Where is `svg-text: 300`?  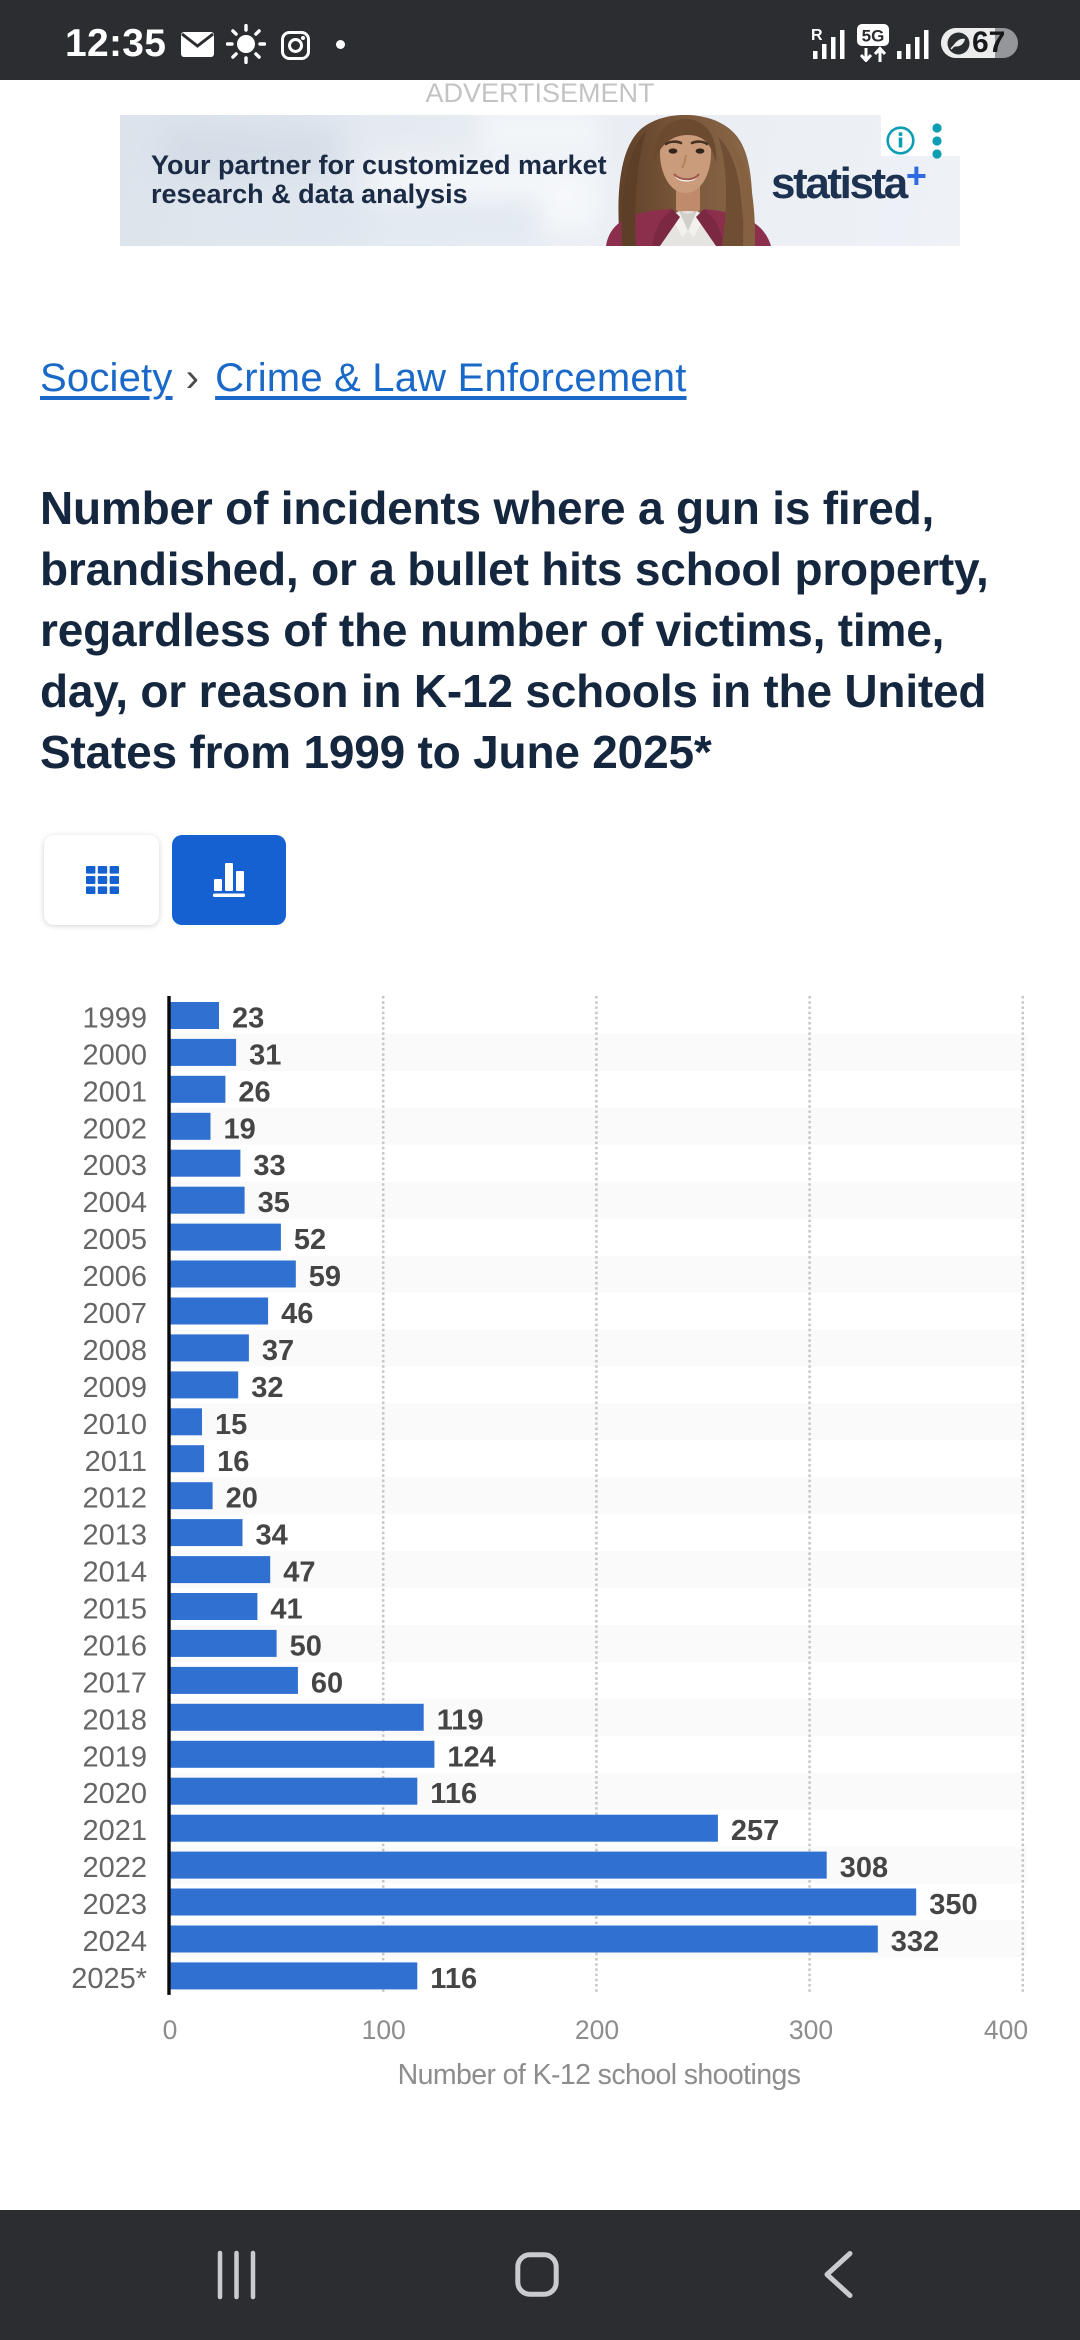 svg-text: 300 is located at coordinates (811, 2030).